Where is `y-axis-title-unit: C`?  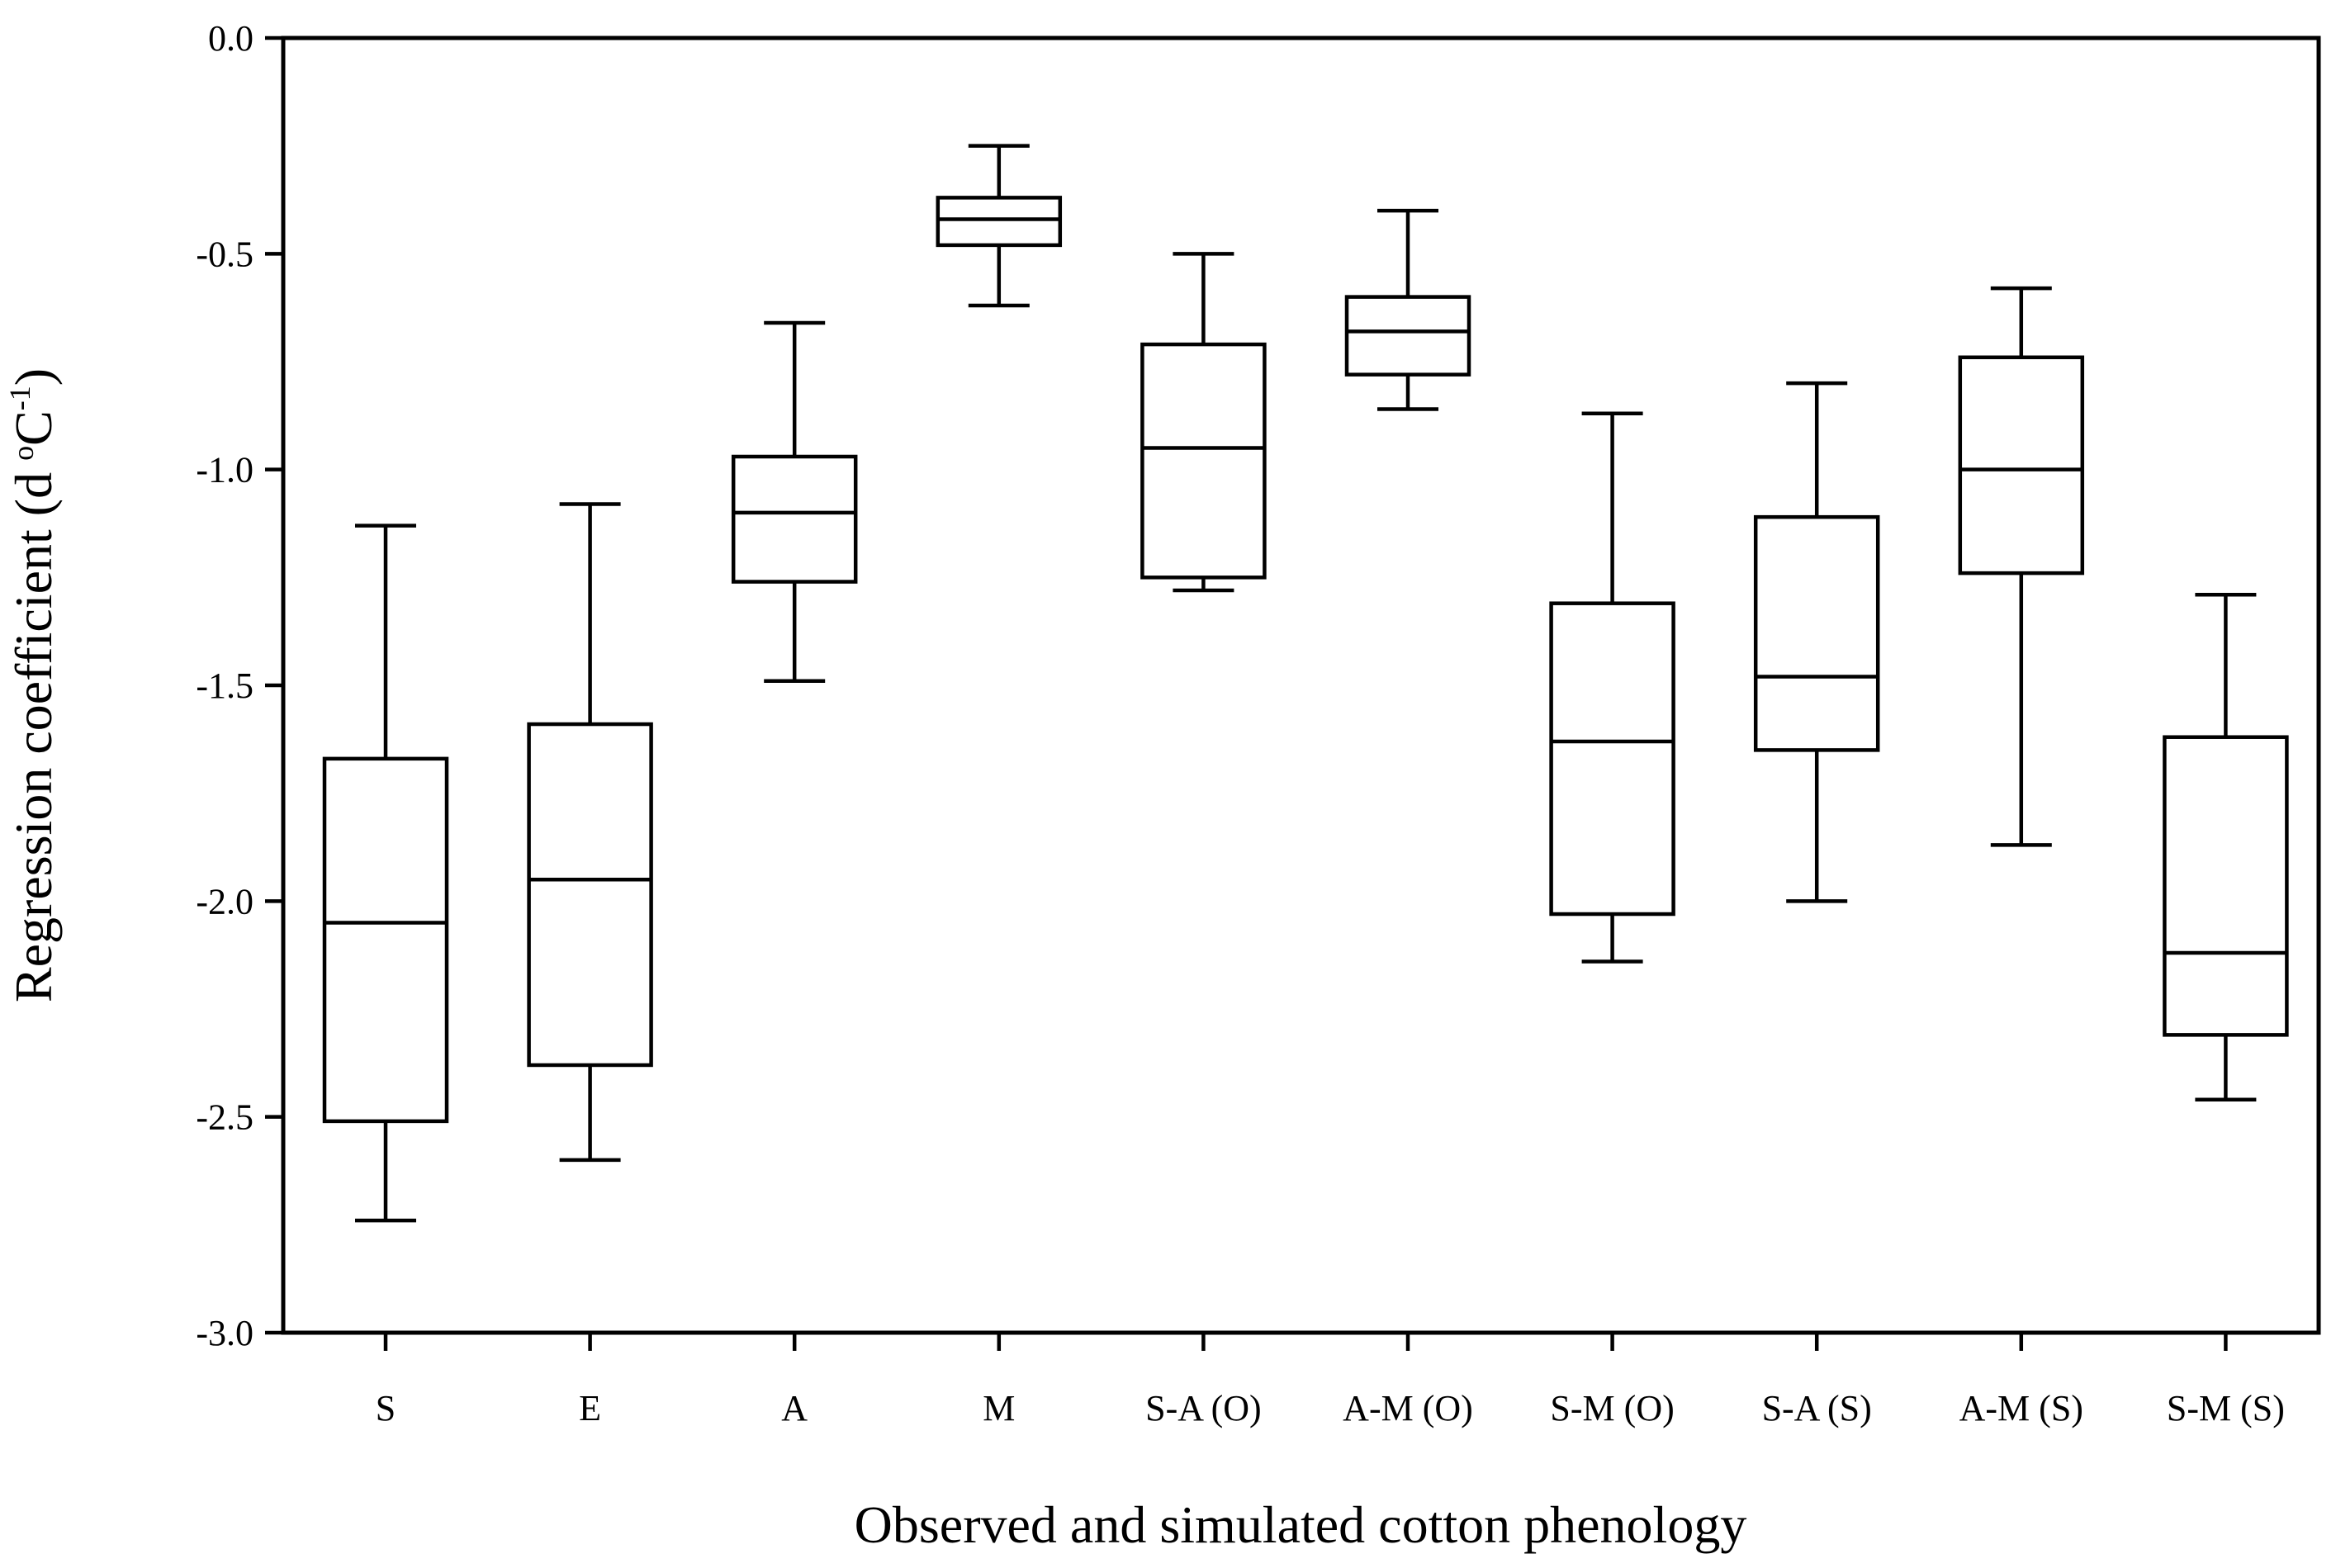 y-axis-title-unit: C is located at coordinates (33, 428).